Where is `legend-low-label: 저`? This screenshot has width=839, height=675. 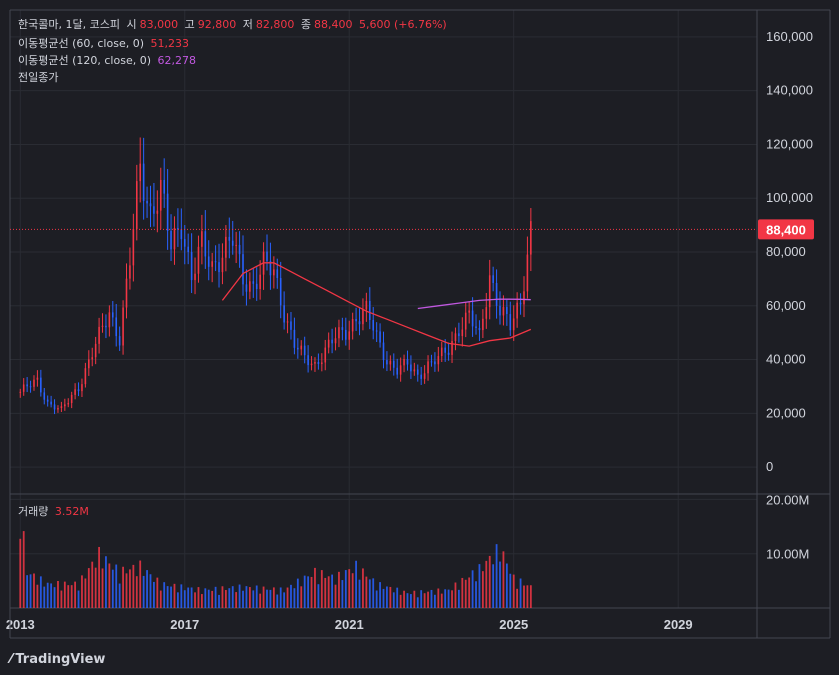 legend-low-label: 저 is located at coordinates (247, 24).